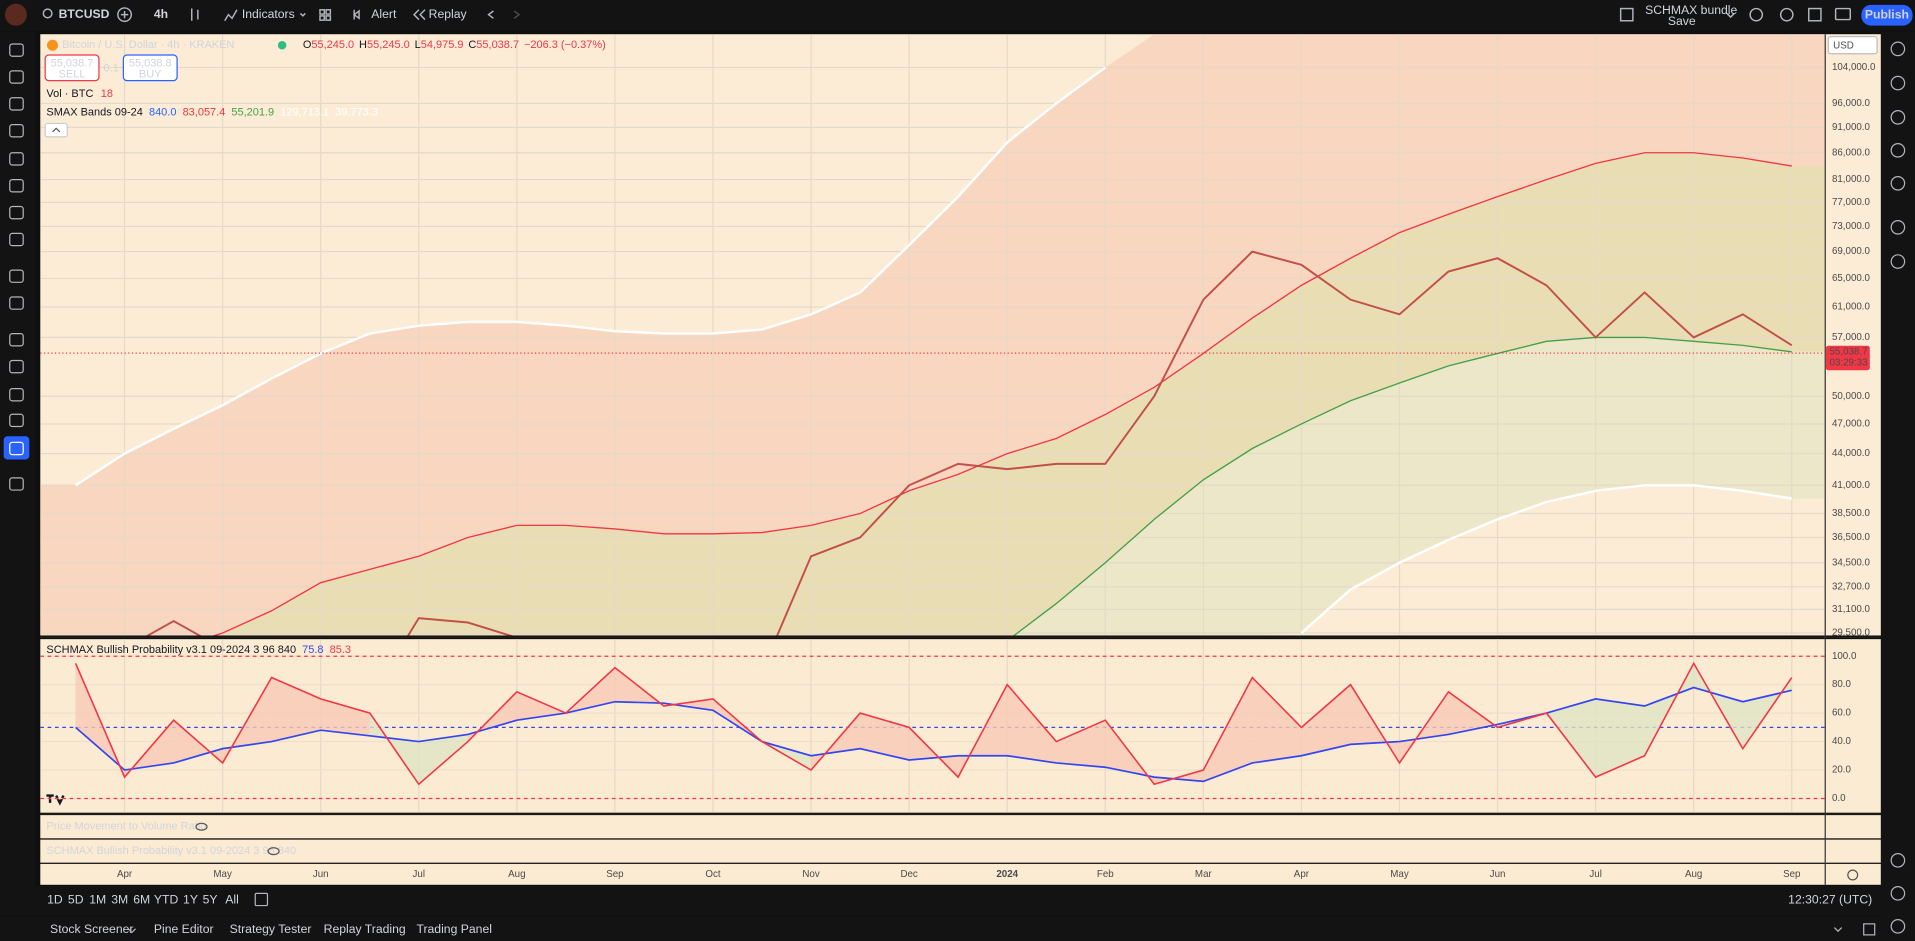  Describe the element at coordinates (55, 899) in the screenshot. I see `range-button: 1D` at that location.